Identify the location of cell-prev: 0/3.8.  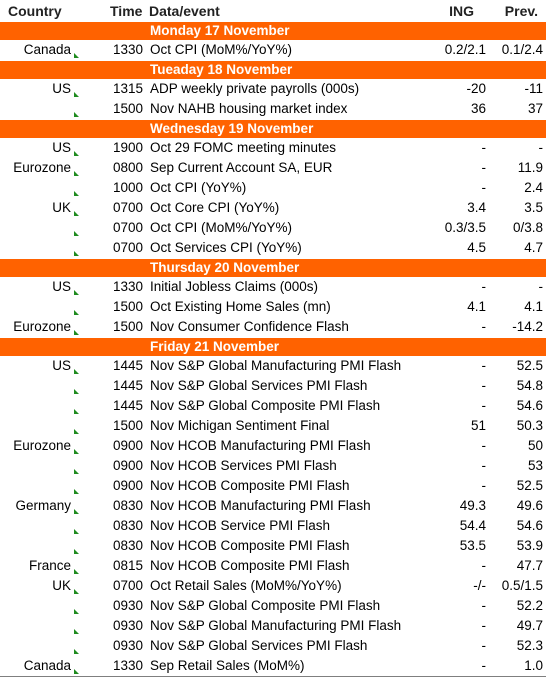
(527, 227).